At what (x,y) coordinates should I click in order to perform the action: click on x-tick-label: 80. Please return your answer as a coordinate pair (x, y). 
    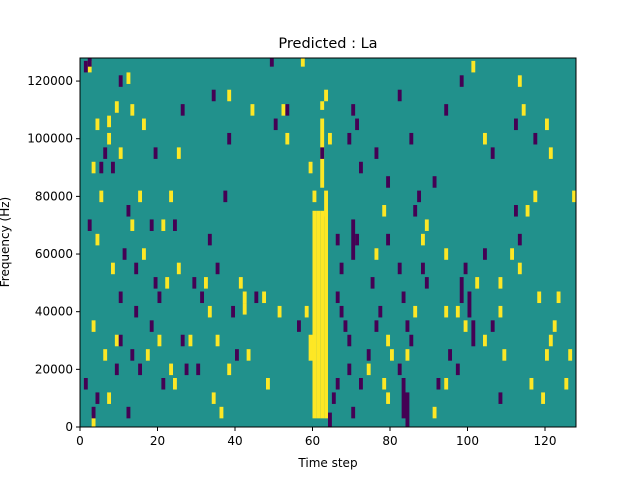
    Looking at the image, I should click on (389, 441).